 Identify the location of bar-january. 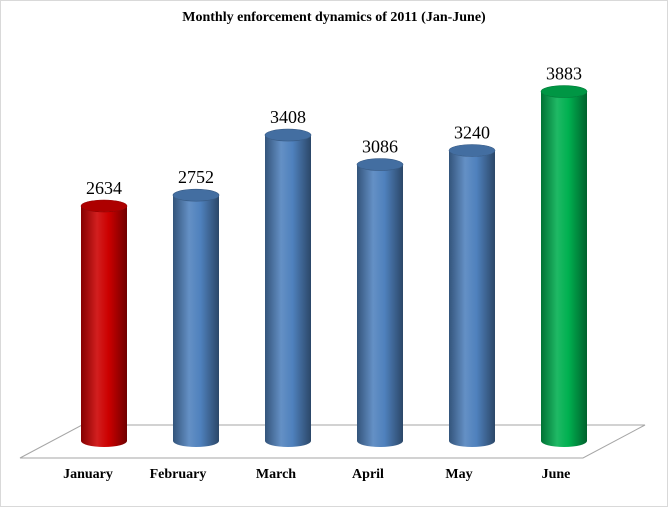
(104, 323).